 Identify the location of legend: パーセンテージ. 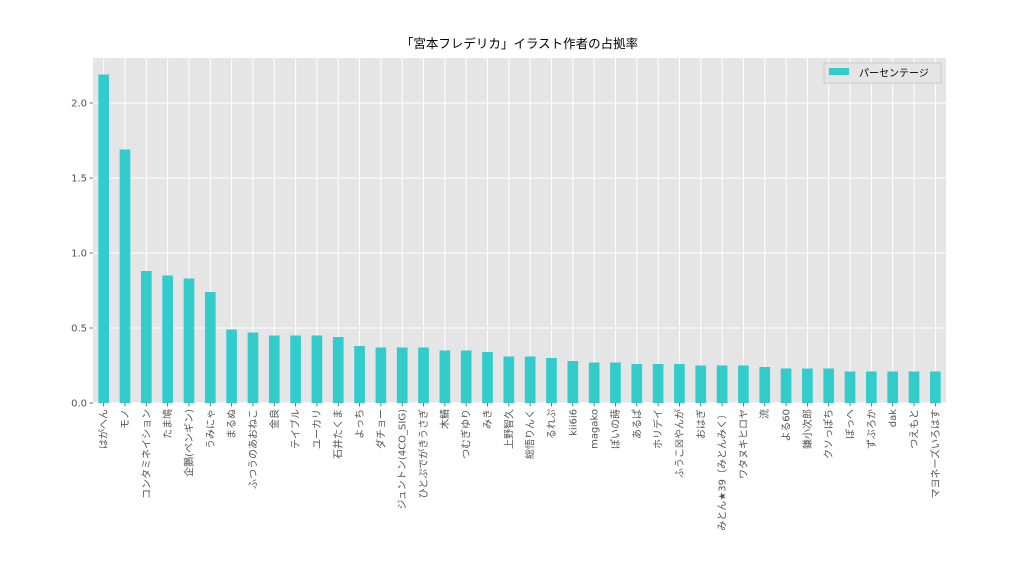
(882, 73).